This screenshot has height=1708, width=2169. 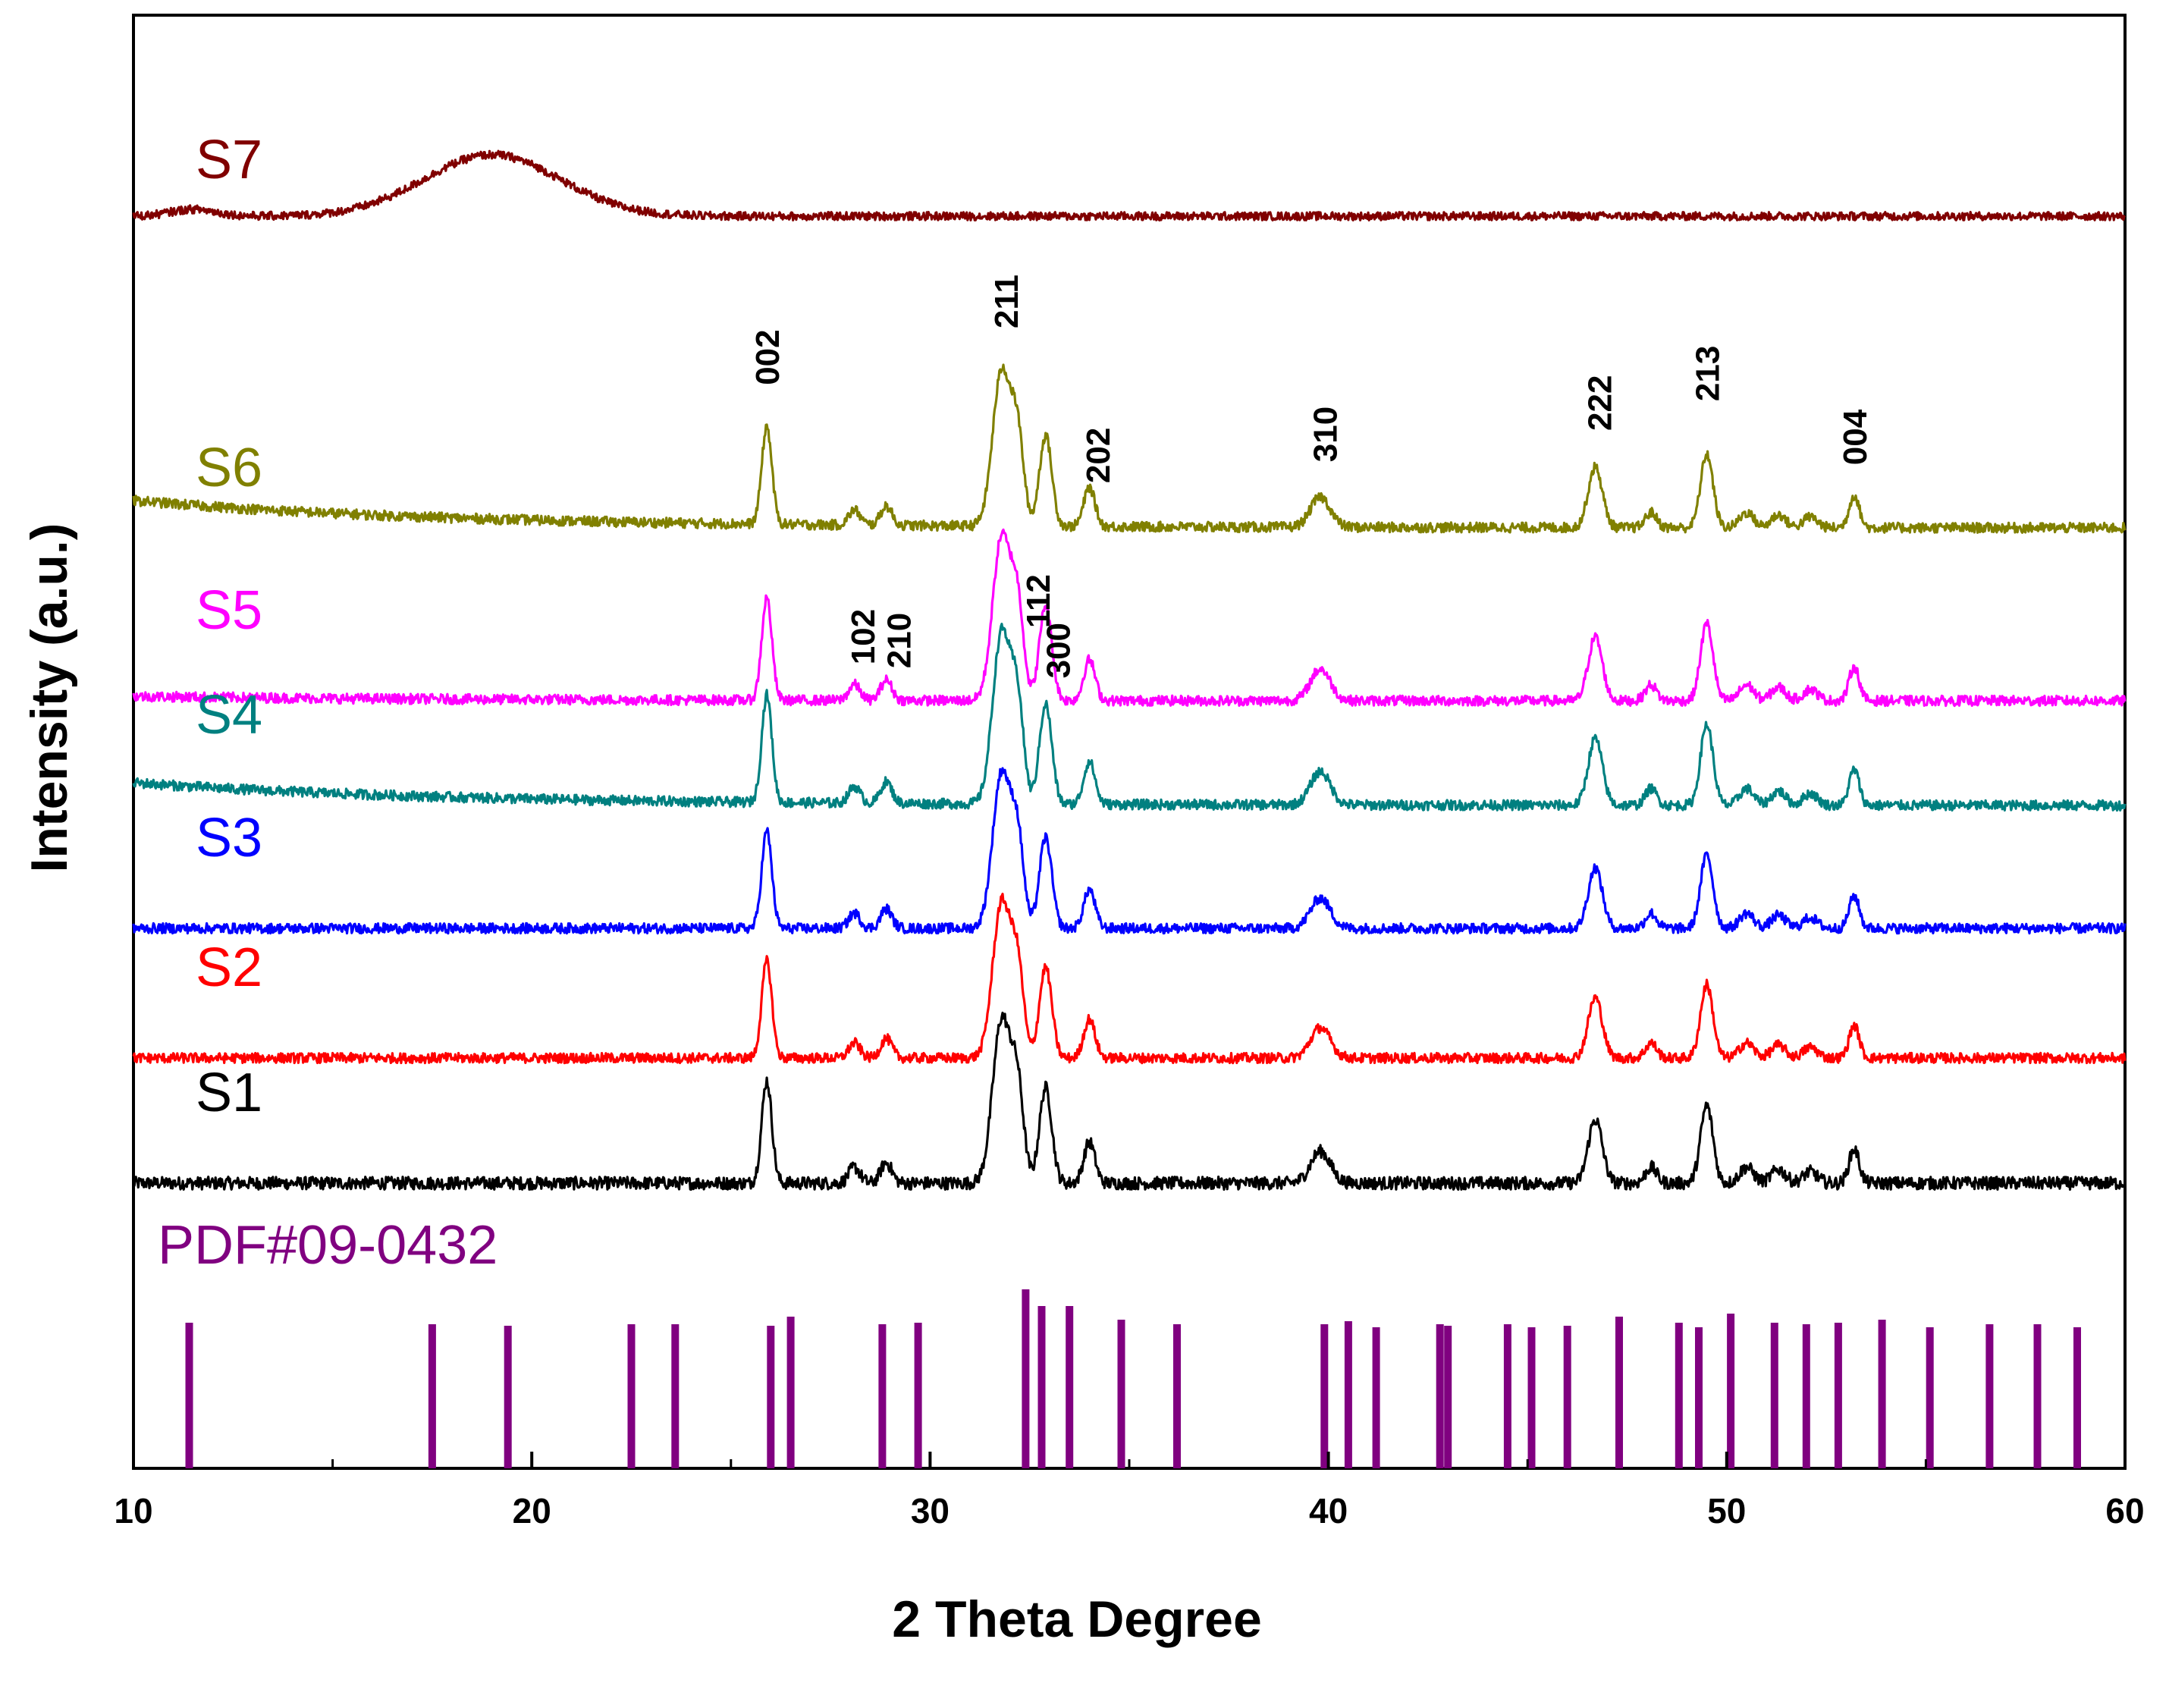 What do you see at coordinates (1129, 185) in the screenshot?
I see `trace-s7` at bounding box center [1129, 185].